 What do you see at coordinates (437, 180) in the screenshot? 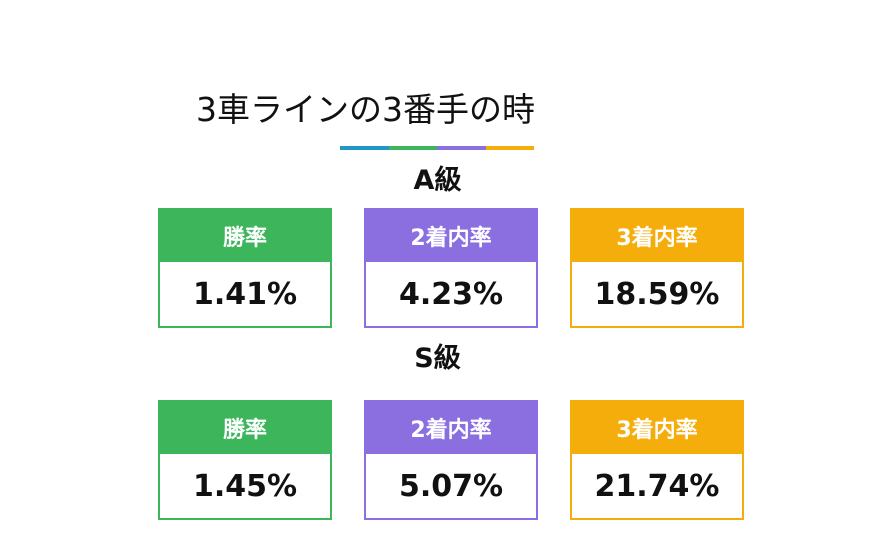
I see `section-label-a: A級` at bounding box center [437, 180].